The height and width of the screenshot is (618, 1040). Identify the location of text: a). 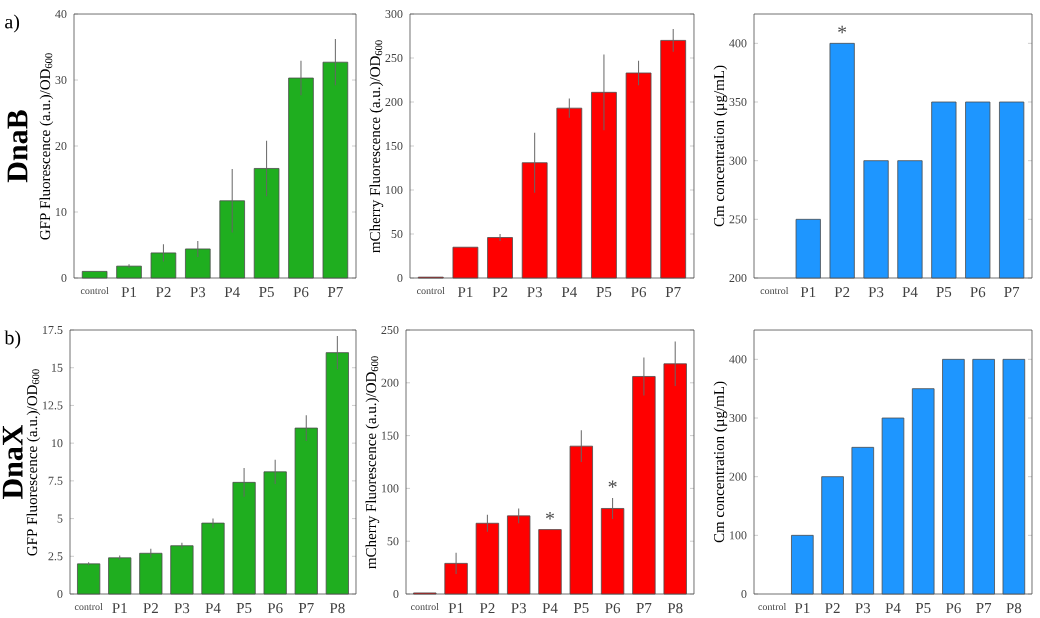
(12, 23).